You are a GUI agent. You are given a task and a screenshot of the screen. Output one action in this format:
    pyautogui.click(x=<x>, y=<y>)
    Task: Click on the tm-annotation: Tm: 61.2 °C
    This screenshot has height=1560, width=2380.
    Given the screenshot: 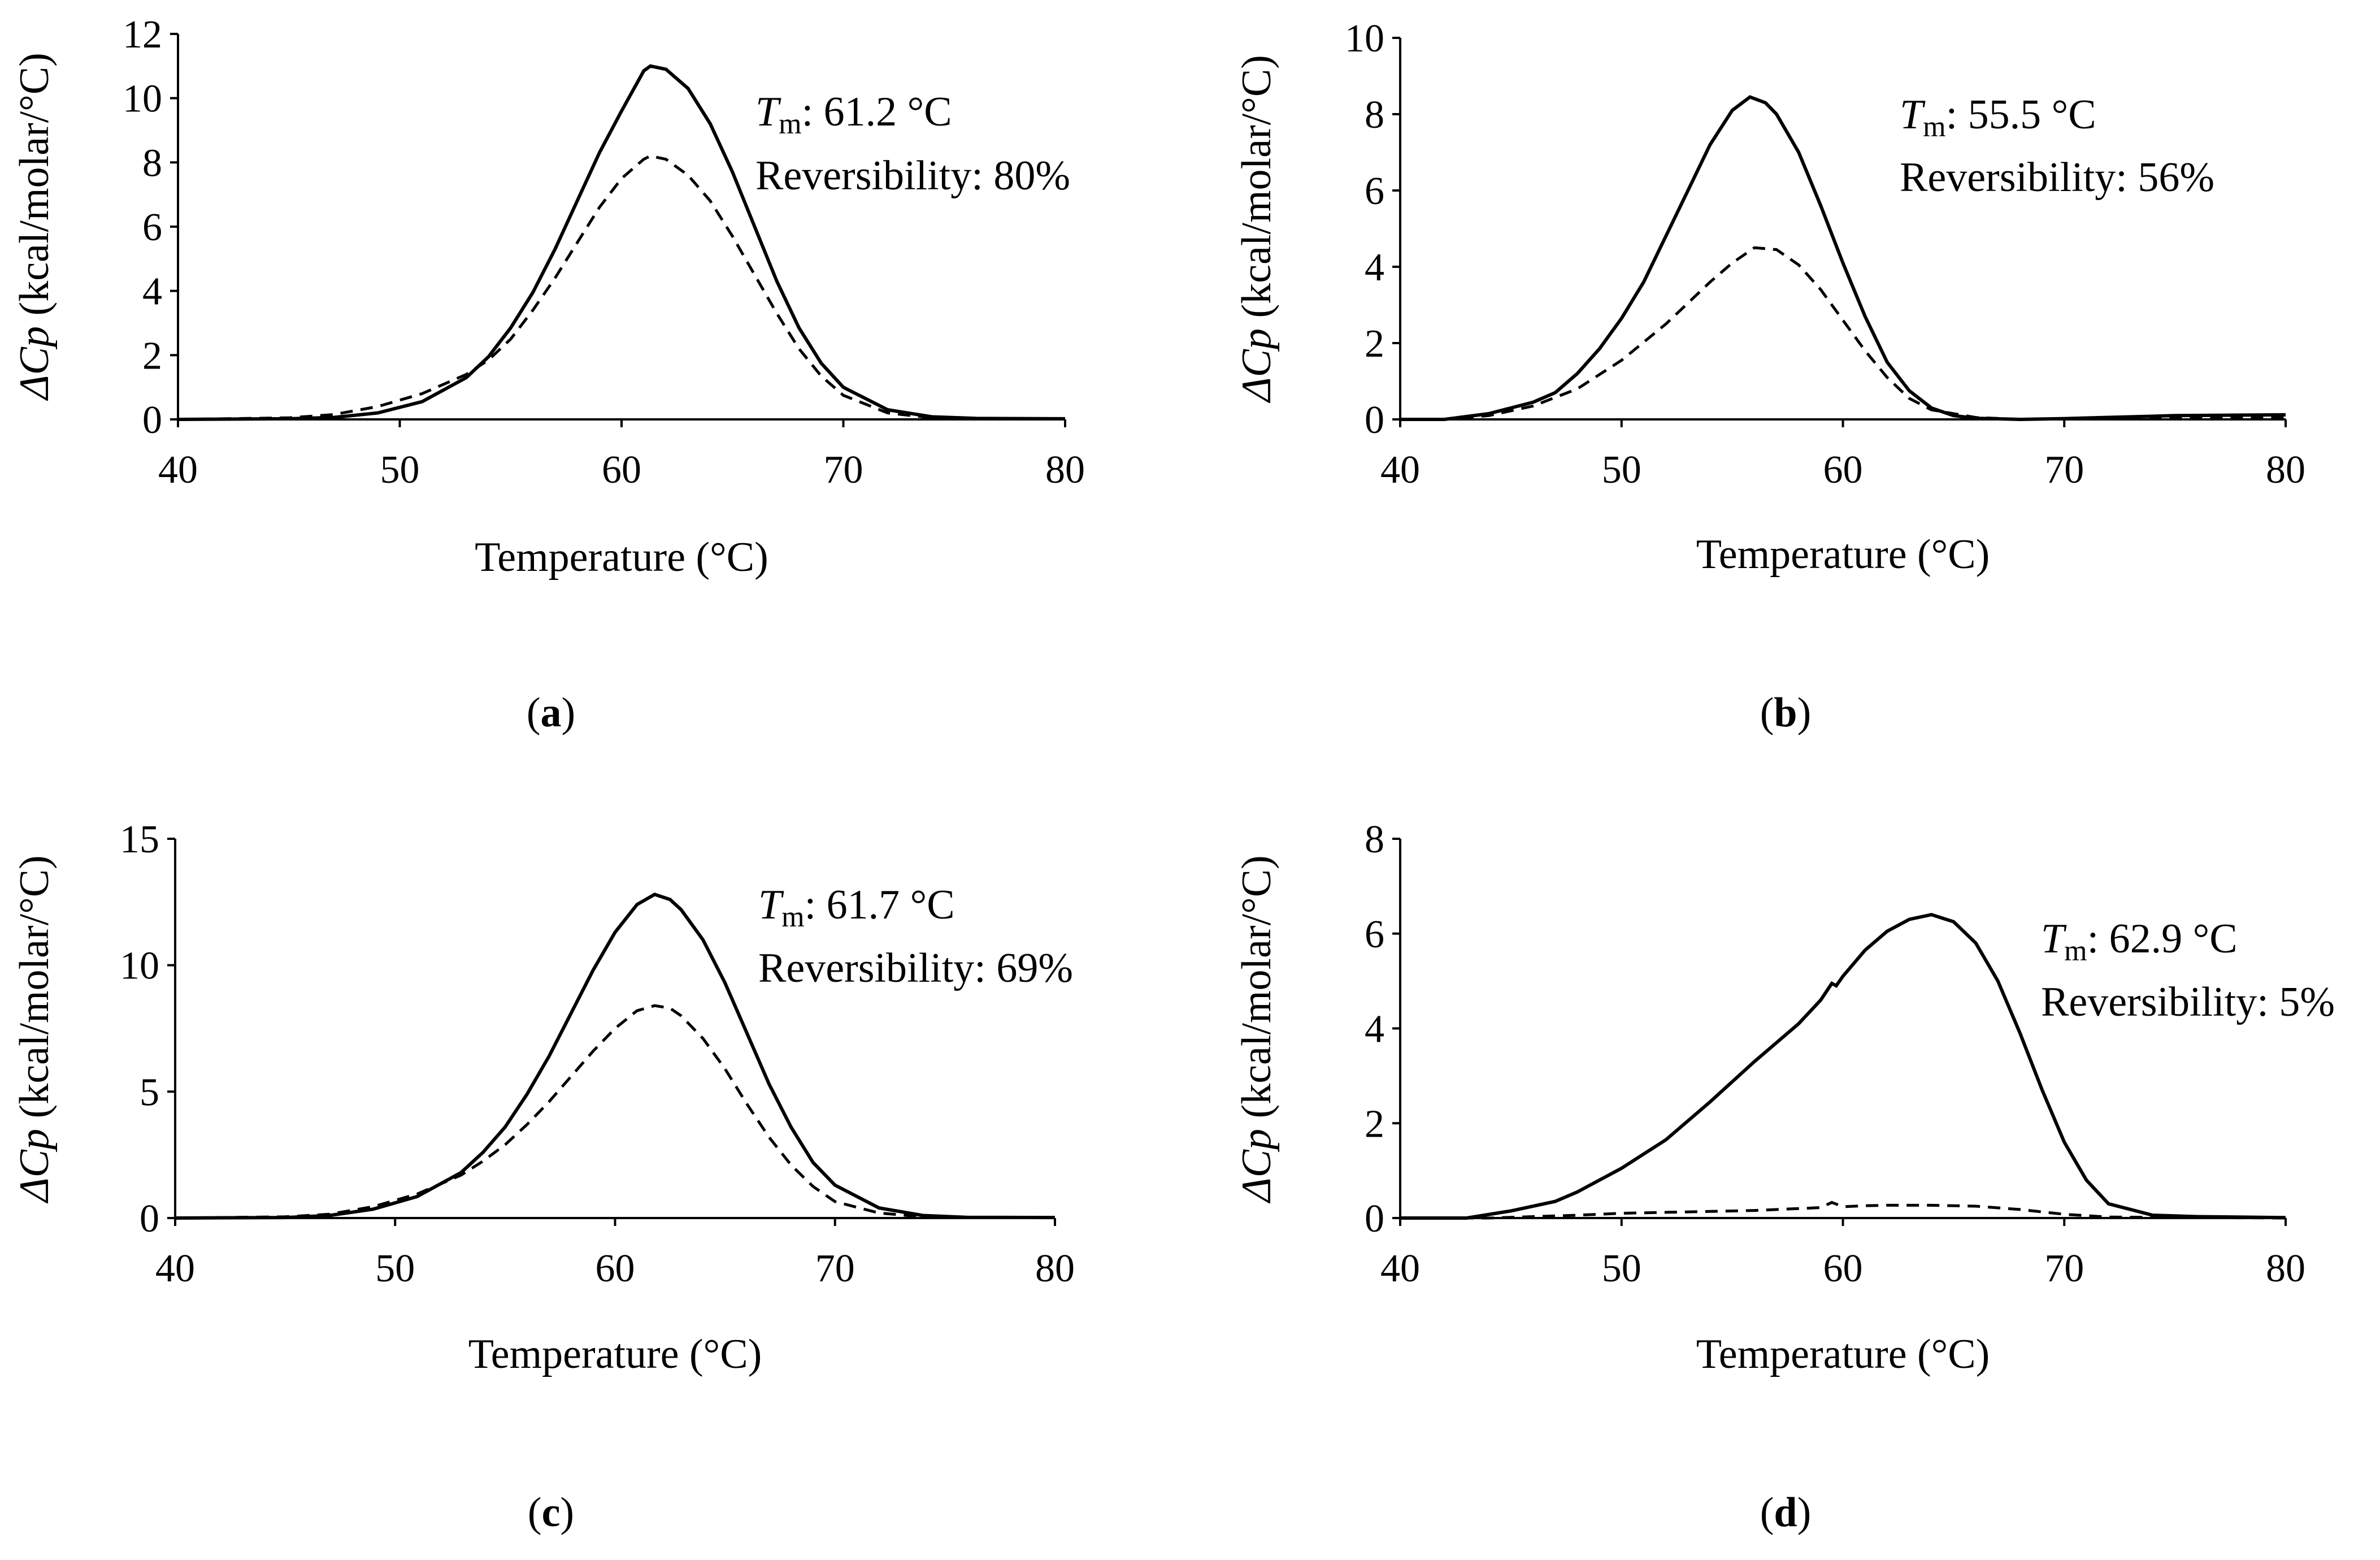 What is the action you would take?
    pyautogui.click(x=853, y=114)
    